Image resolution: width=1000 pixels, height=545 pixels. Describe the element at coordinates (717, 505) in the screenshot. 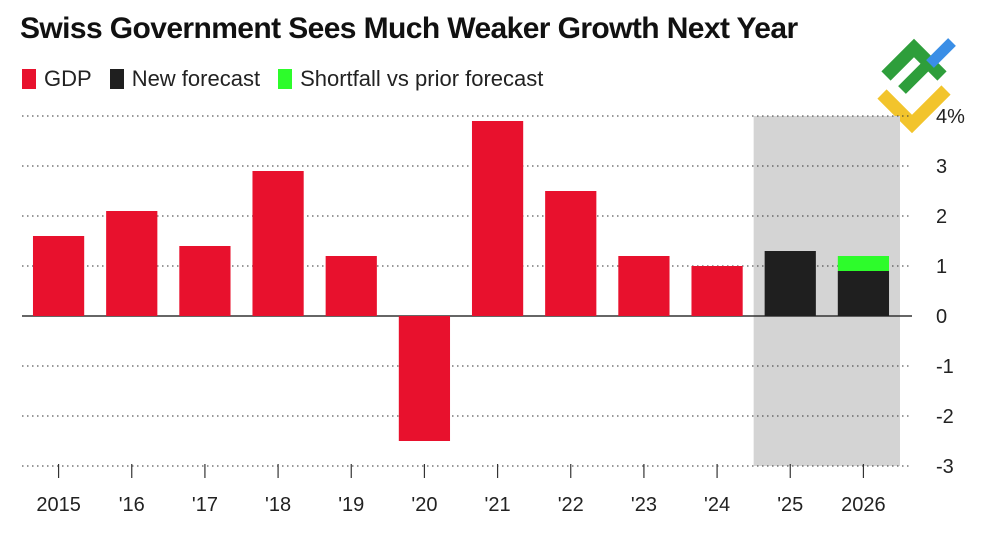

I see `x-tick-label: '24` at that location.